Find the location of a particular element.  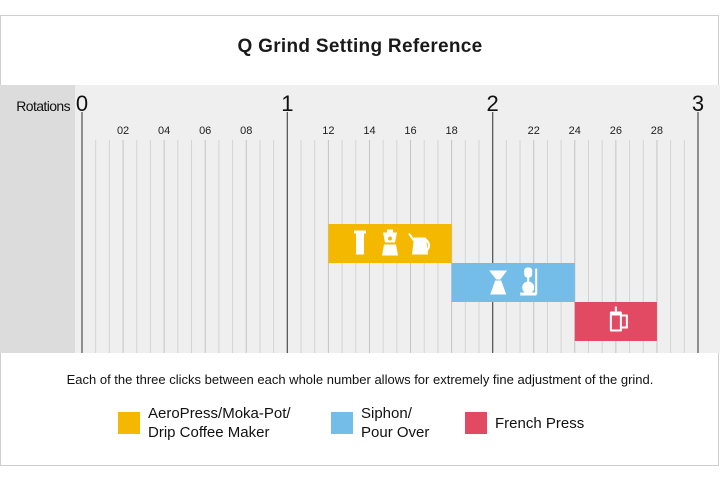

minor-tick-label: 04 is located at coordinates (164, 131).